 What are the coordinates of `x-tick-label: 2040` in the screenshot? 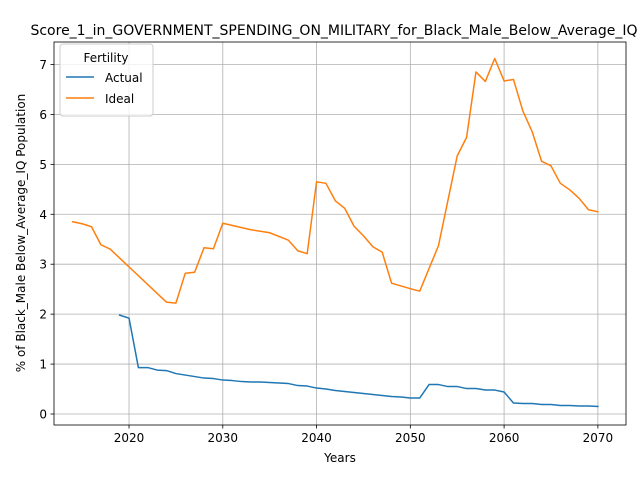 It's located at (316, 438).